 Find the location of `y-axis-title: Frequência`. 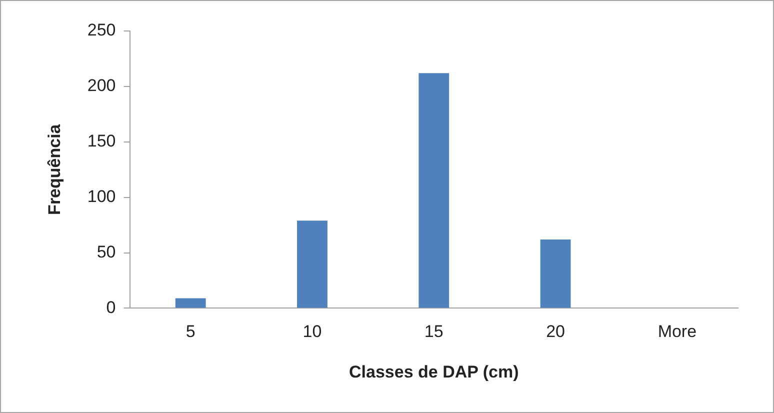

y-axis-title: Frequência is located at coordinates (54, 169).